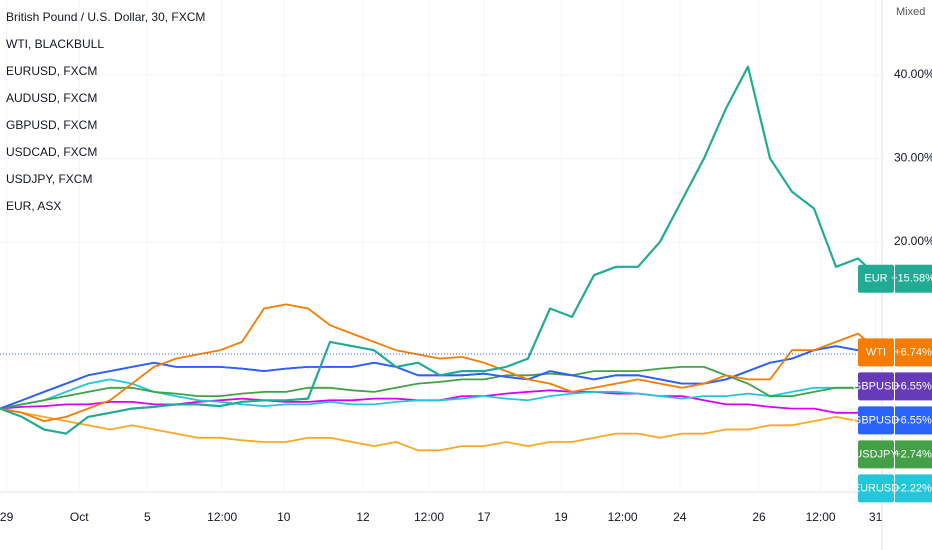 Image resolution: width=932 pixels, height=550 pixels. I want to click on badge-value: +6.74%, so click(913, 352).